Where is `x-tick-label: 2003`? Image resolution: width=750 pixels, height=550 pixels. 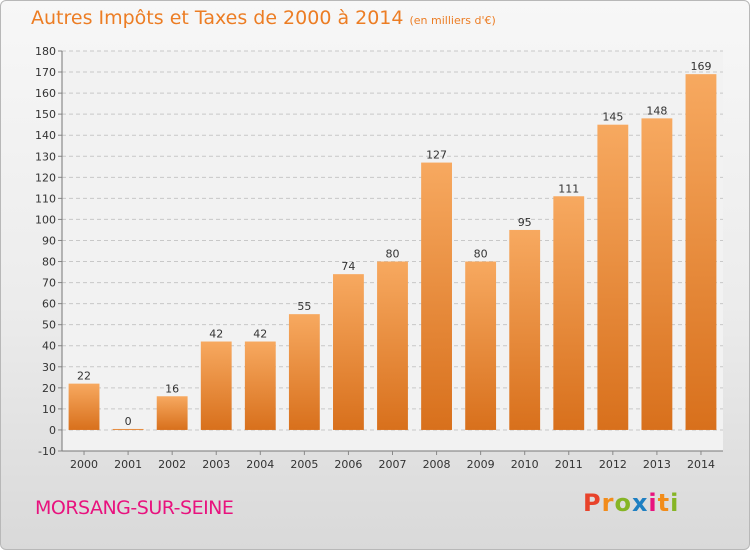
x-tick-label: 2003 is located at coordinates (216, 464).